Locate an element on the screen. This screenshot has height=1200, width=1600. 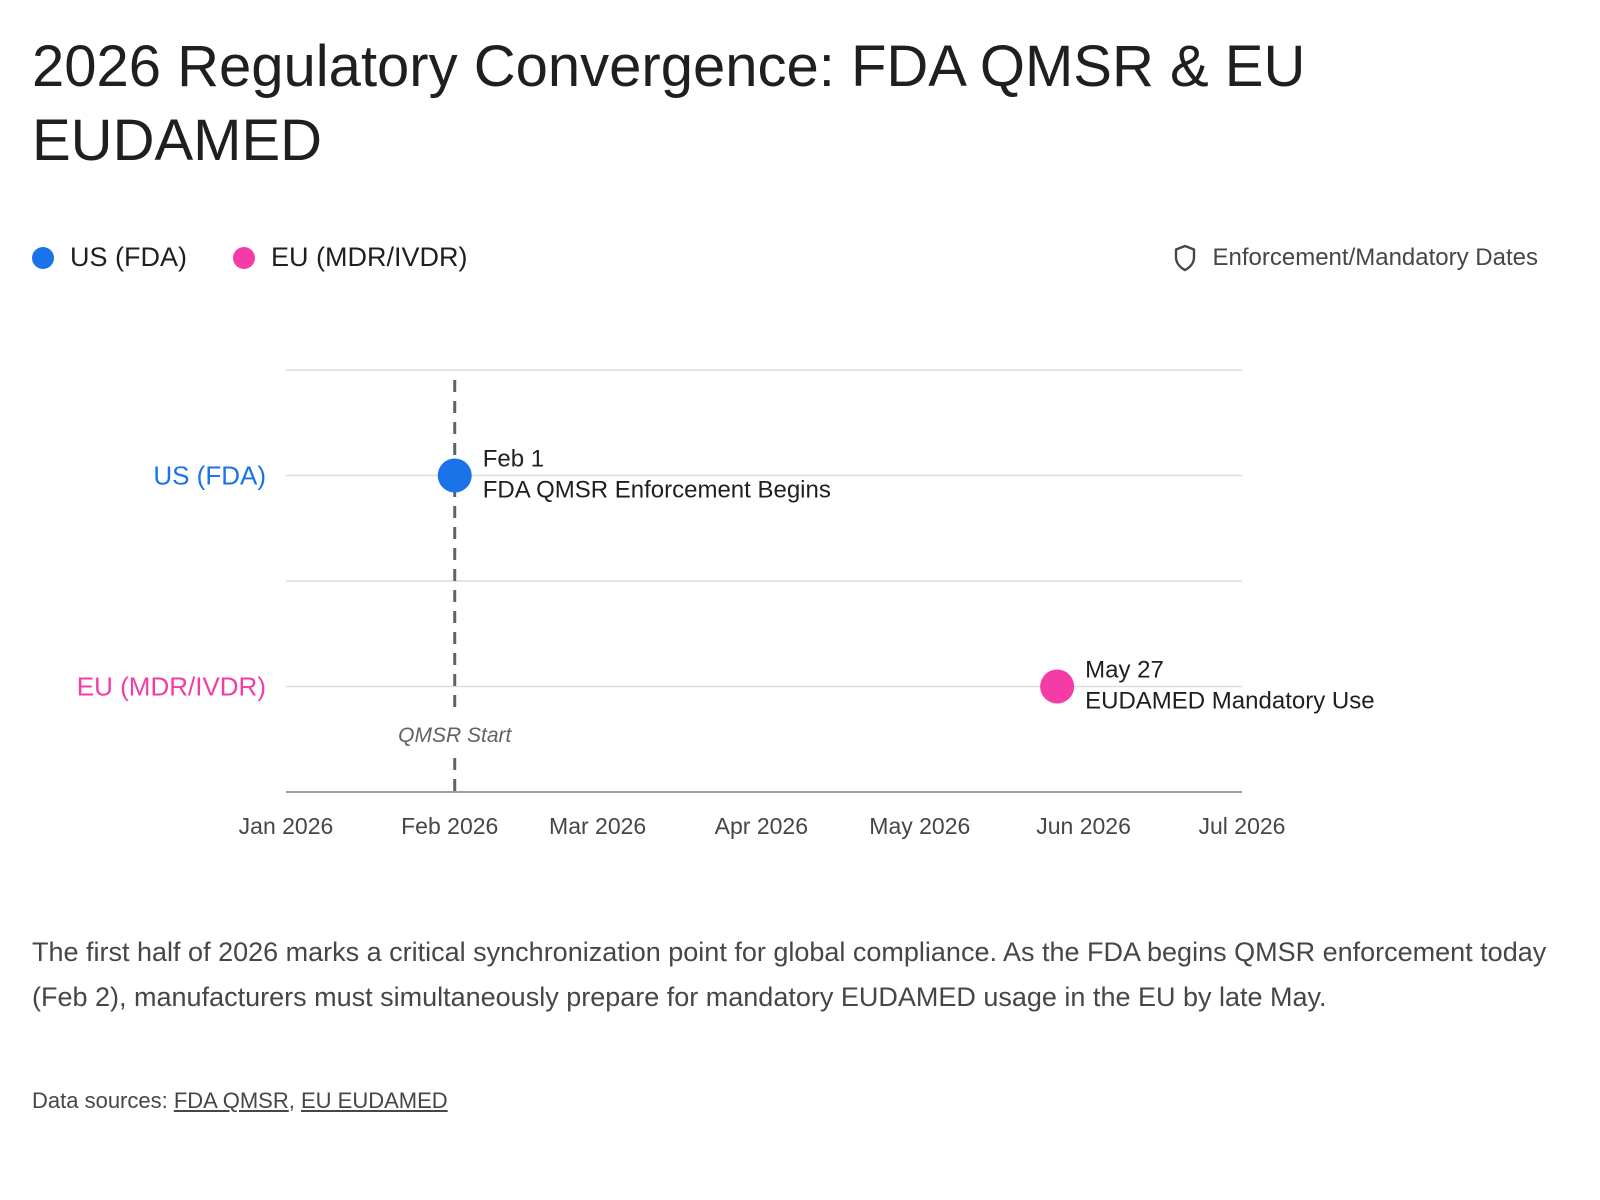
reference-label-background is located at coordinates (454, 732).